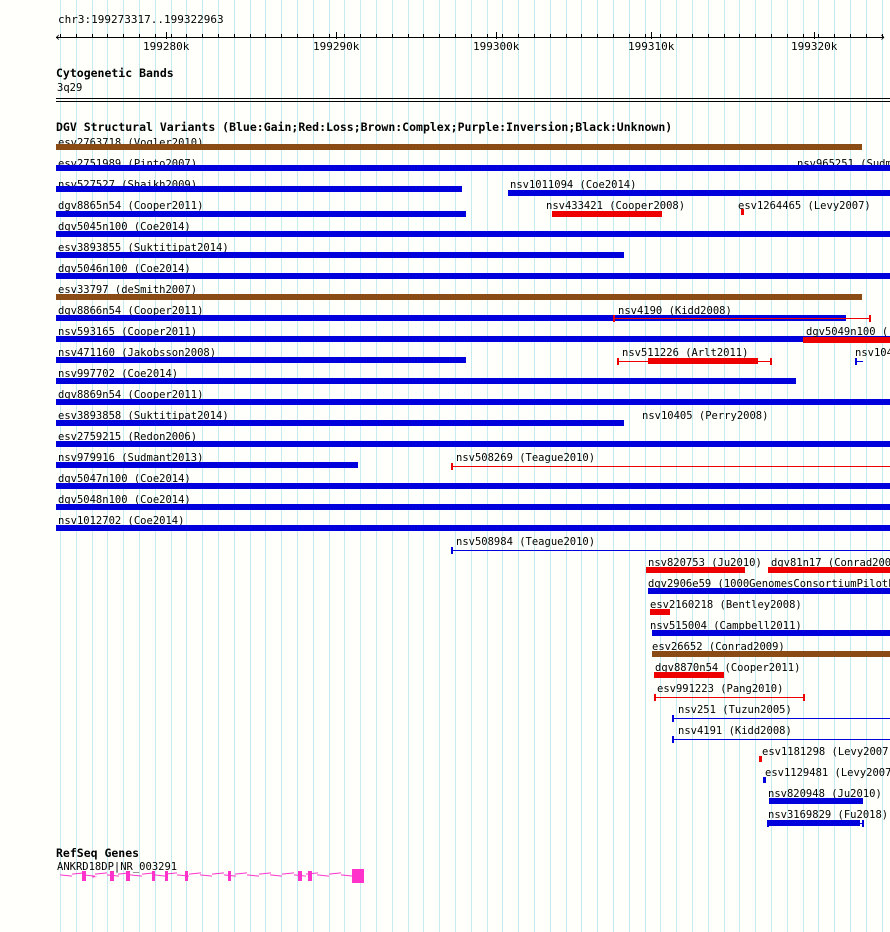 The image size is (890, 932). What do you see at coordinates (825, 794) in the screenshot?
I see `dgv-feature-label: nsv820948 (Ju2010)` at bounding box center [825, 794].